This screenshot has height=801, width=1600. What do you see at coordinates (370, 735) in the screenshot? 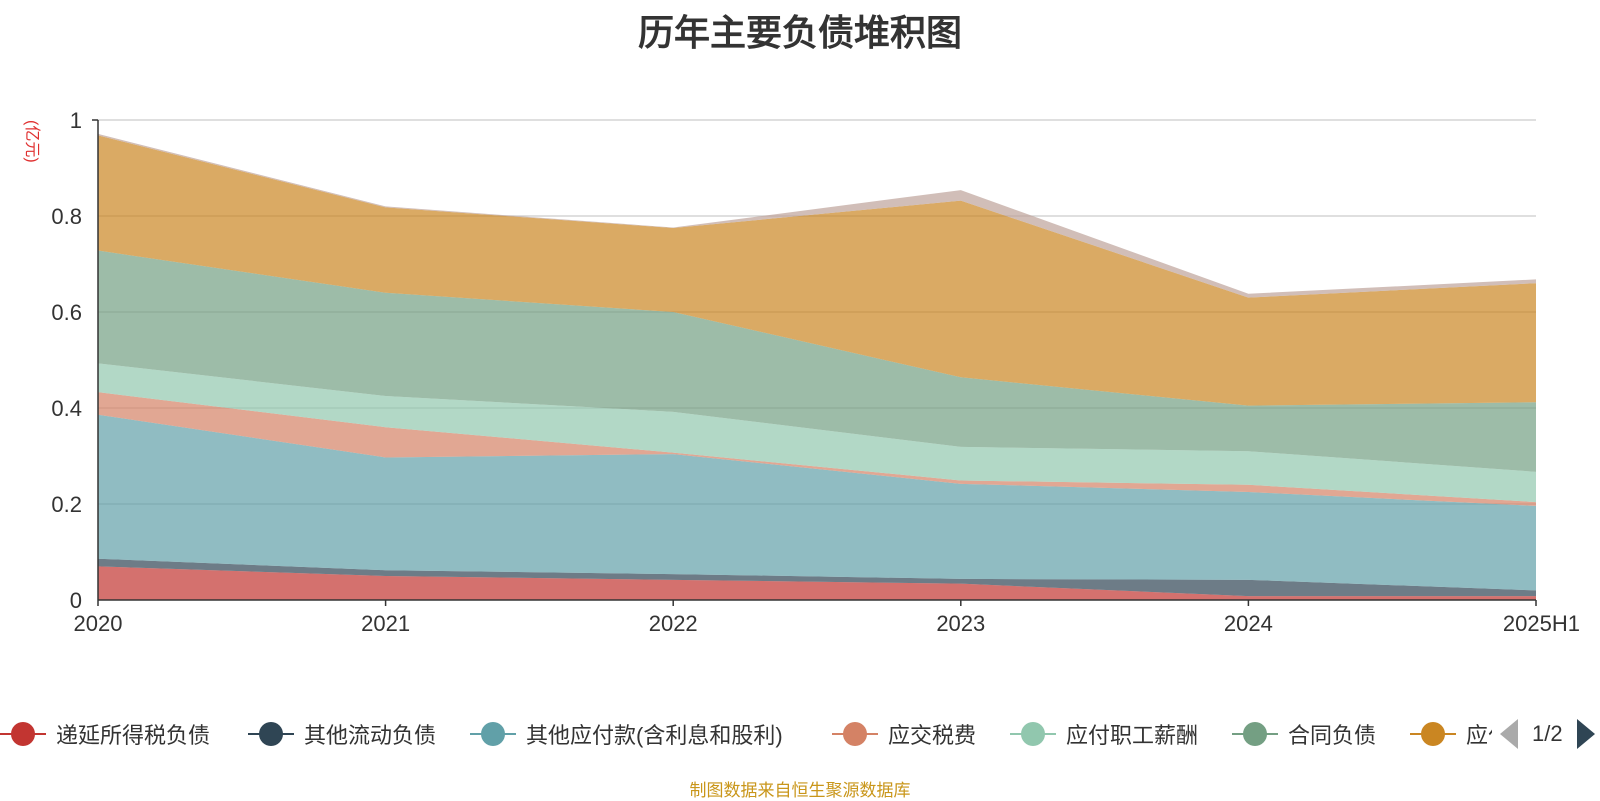
I see `legend-label: 其他流动负债` at bounding box center [370, 735].